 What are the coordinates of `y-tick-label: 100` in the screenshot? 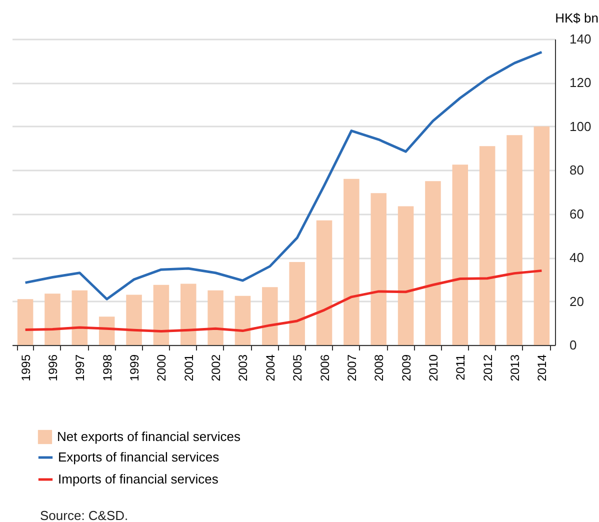 It's located at (581, 126).